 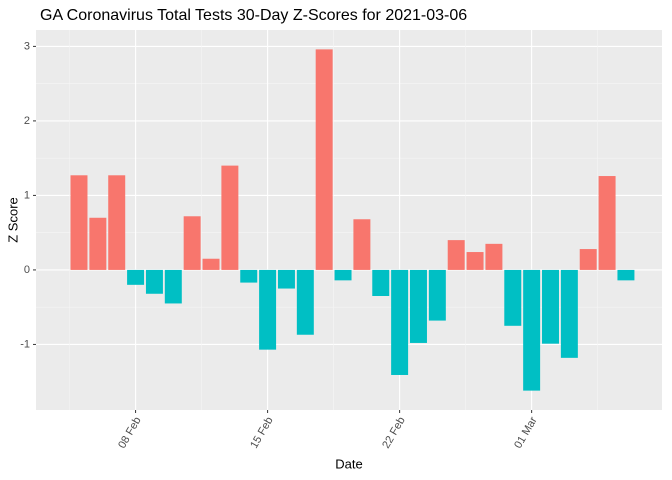 I want to click on y-axis-label: Z Score, so click(x=12, y=220).